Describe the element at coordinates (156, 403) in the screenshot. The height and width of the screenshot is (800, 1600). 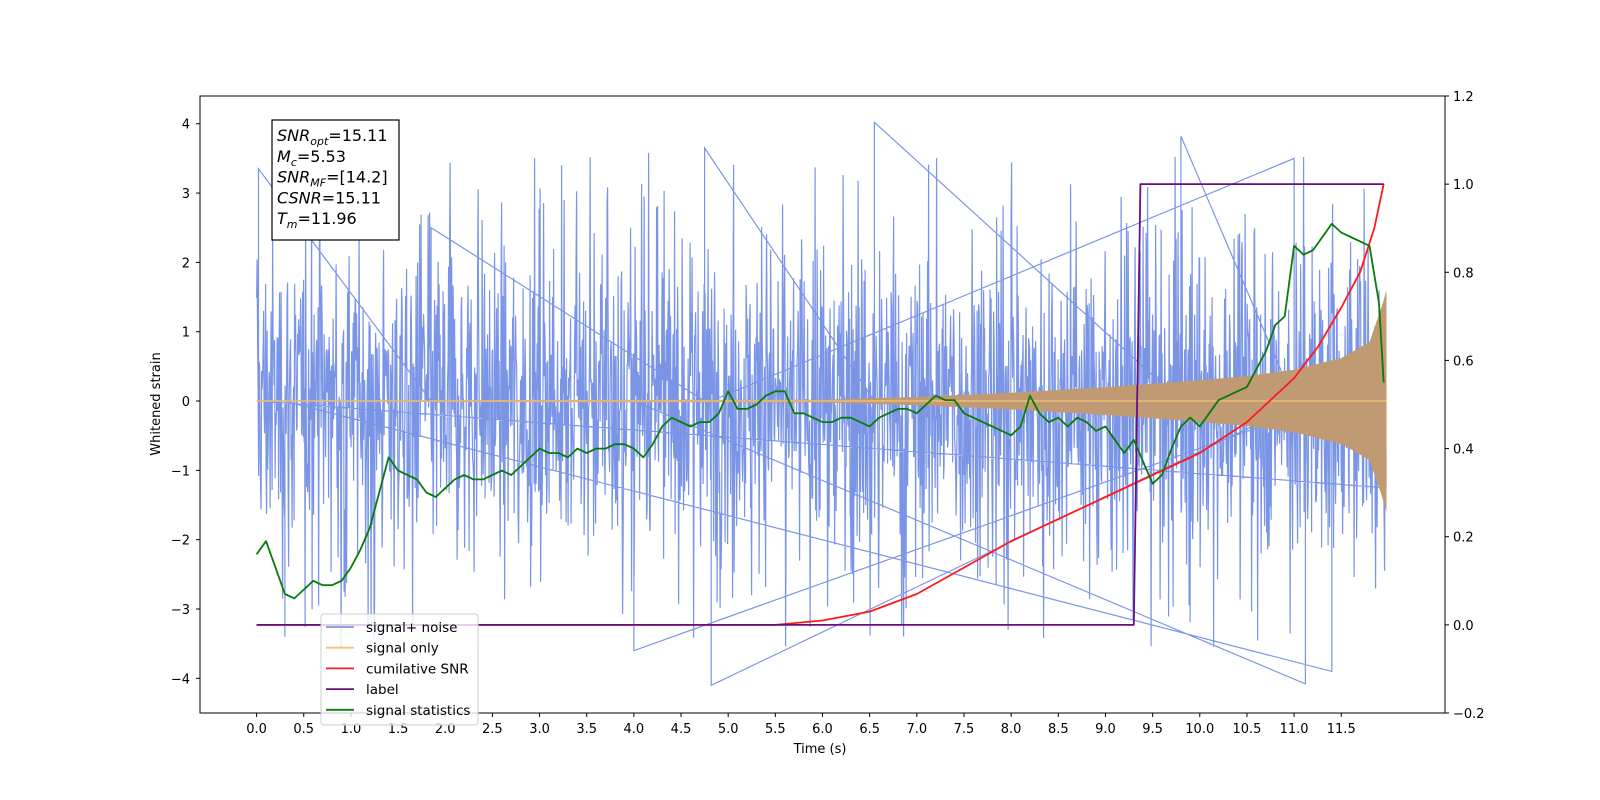
I see `y-axis-label: Whitened strain` at that location.